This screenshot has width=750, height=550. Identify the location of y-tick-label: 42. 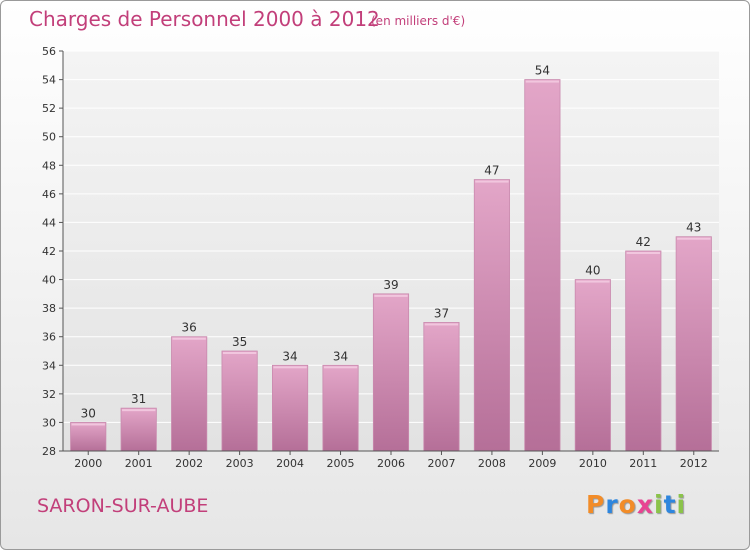
(49, 251).